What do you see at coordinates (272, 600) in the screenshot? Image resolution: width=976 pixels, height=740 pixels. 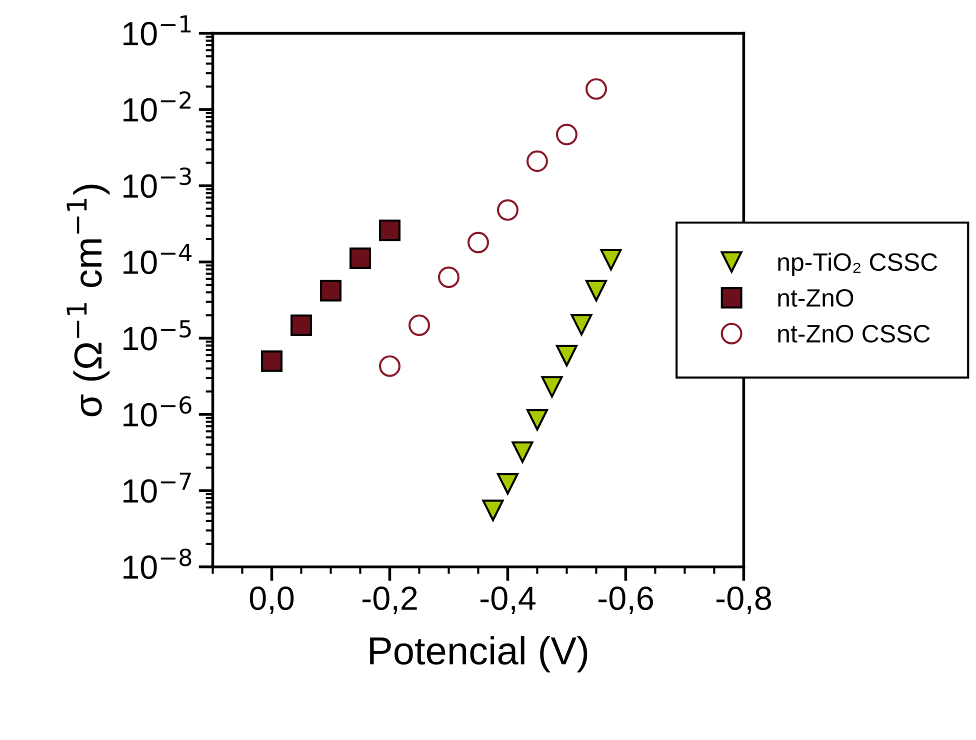 I see `x-tick-label: 0,0` at bounding box center [272, 600].